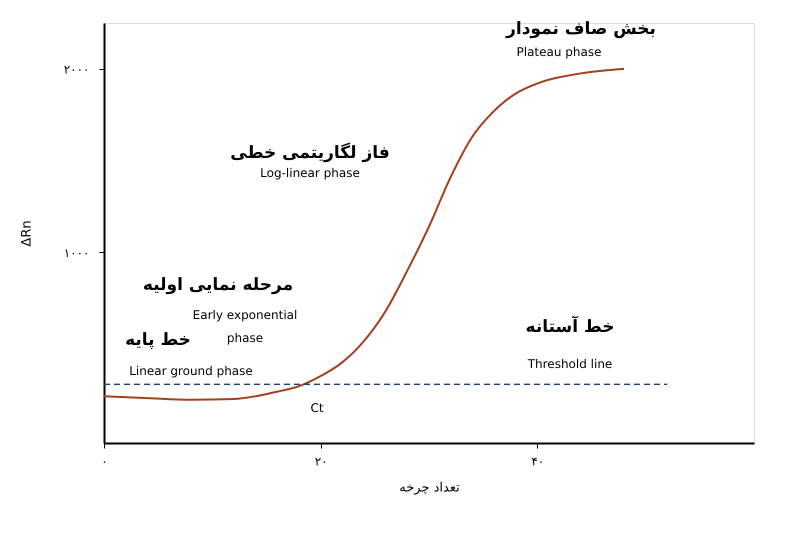 The image size is (811, 544). What do you see at coordinates (317, 408) in the screenshot?
I see `annotation: Ct` at bounding box center [317, 408].